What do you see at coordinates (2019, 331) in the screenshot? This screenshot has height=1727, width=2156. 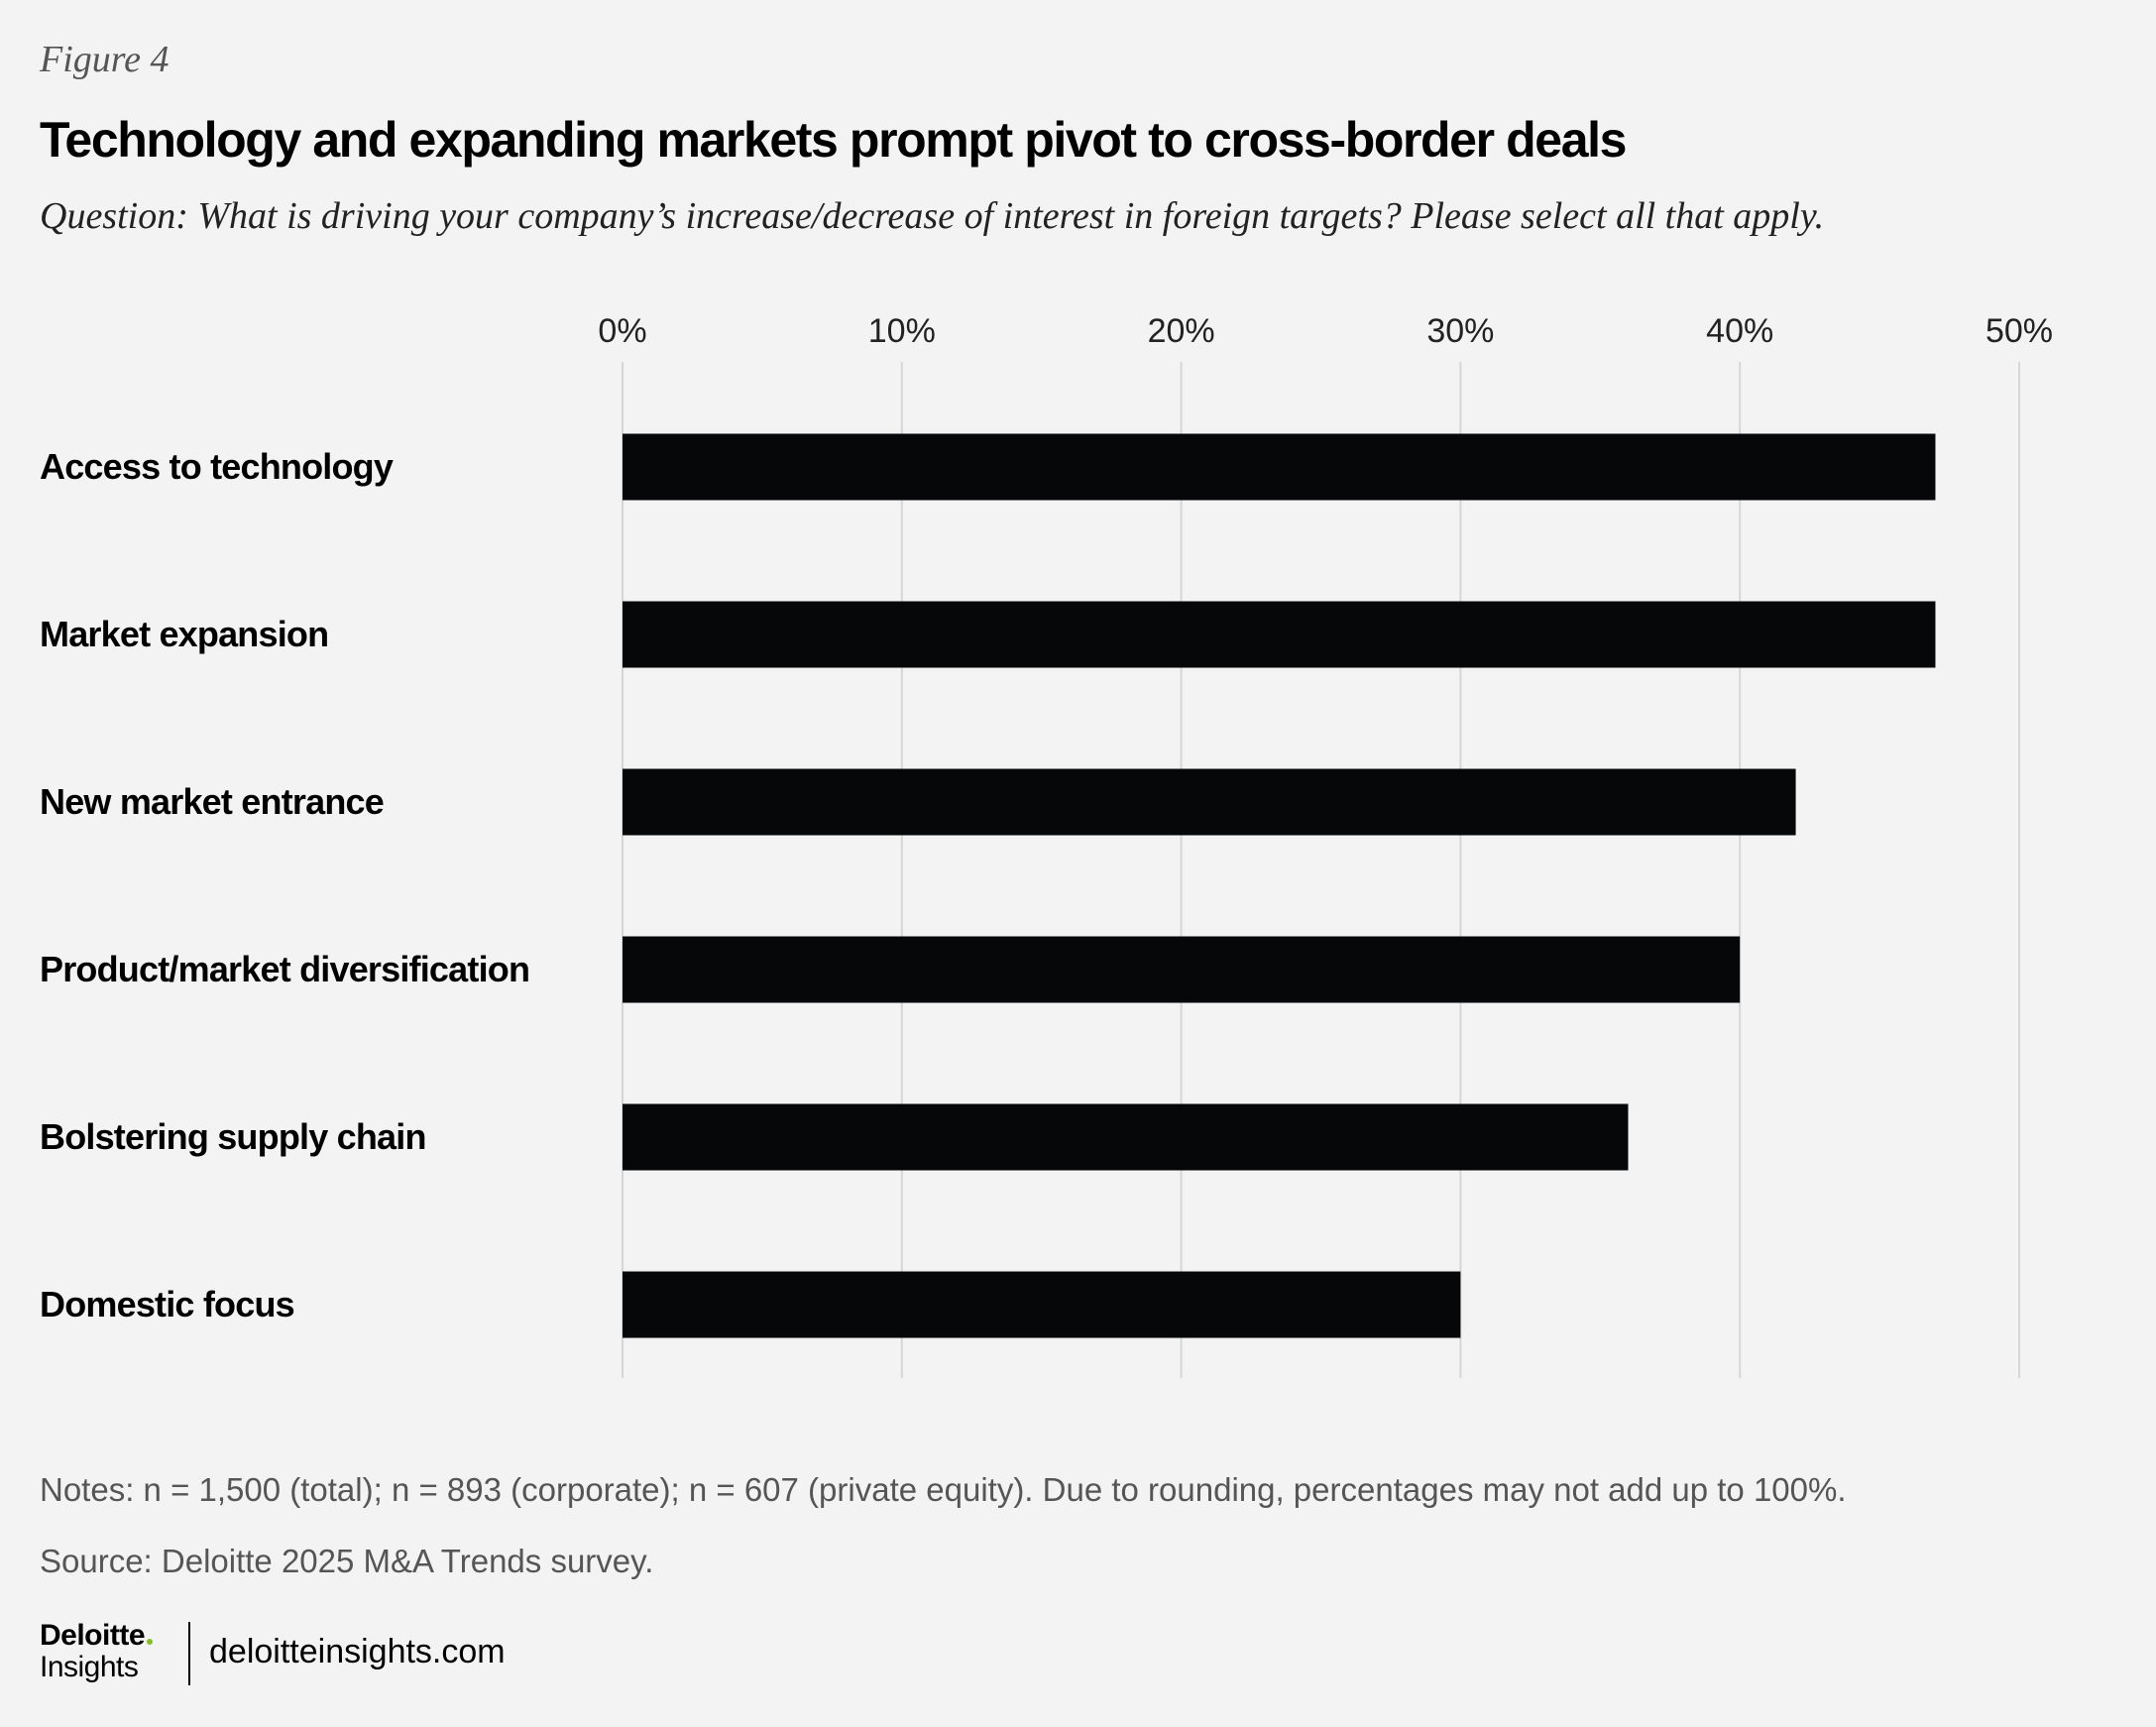 I see `x-tick-label: 50%` at bounding box center [2019, 331].